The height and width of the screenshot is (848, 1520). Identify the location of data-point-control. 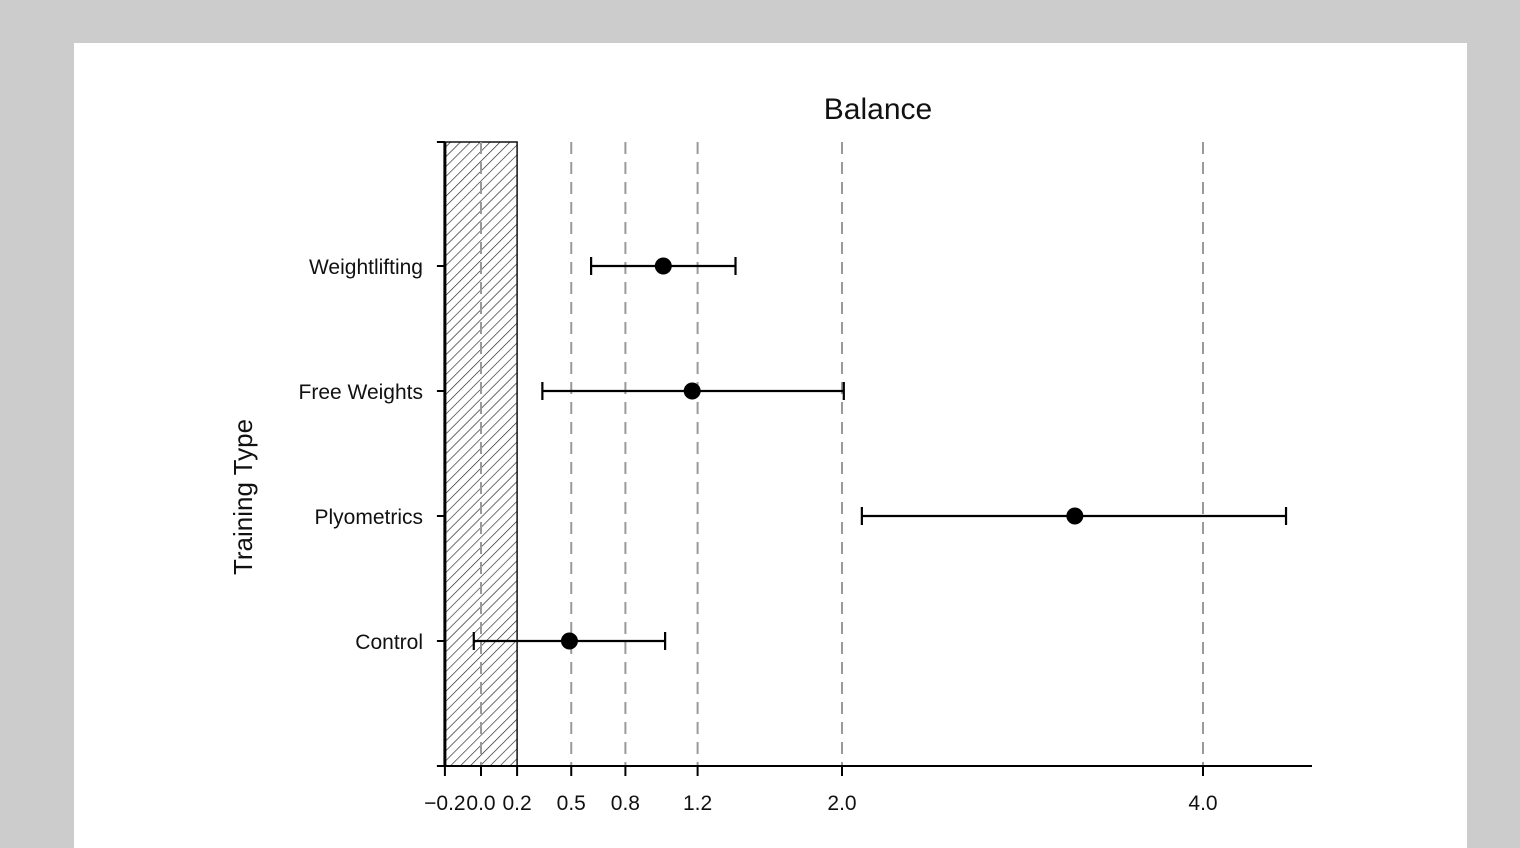
(569, 641).